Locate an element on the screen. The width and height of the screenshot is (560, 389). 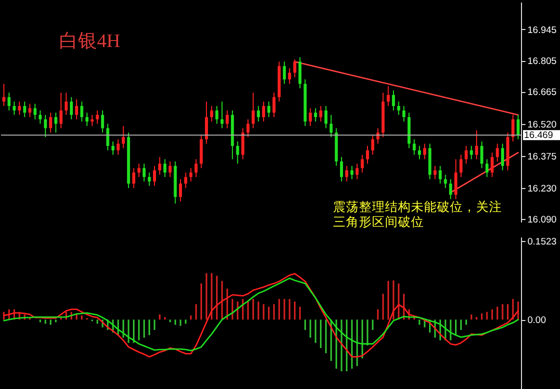
annotation: 震荡整理结构未能破位，关注三角形区间破位 is located at coordinates (417, 214).